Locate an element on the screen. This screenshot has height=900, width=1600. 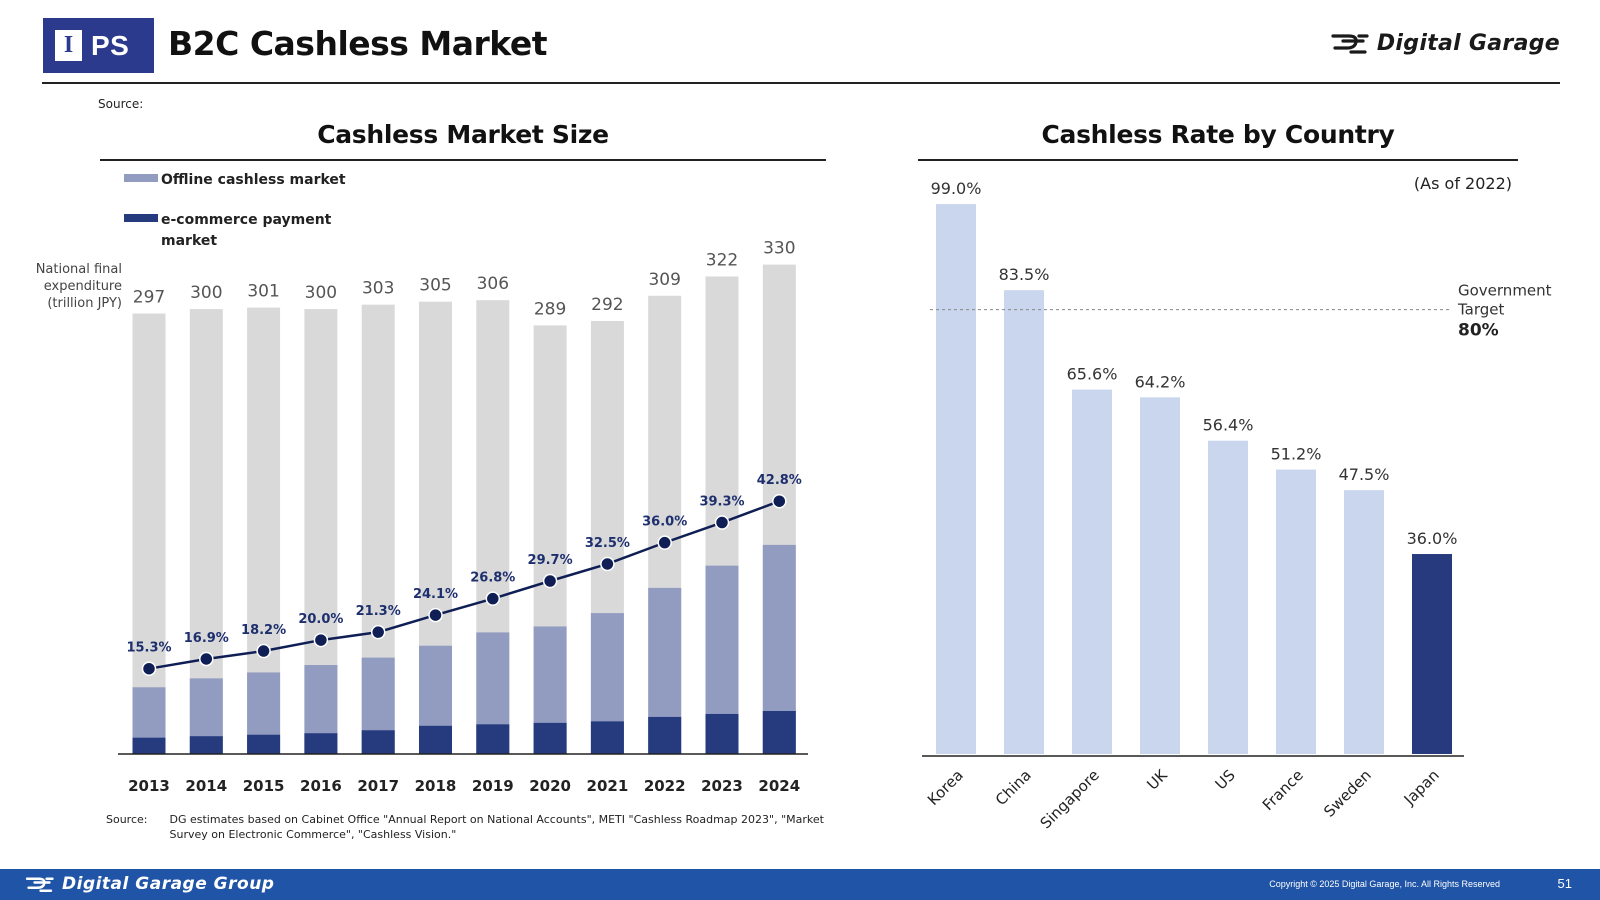
legend-label-offline: Offline cashless market is located at coordinates (253, 180).